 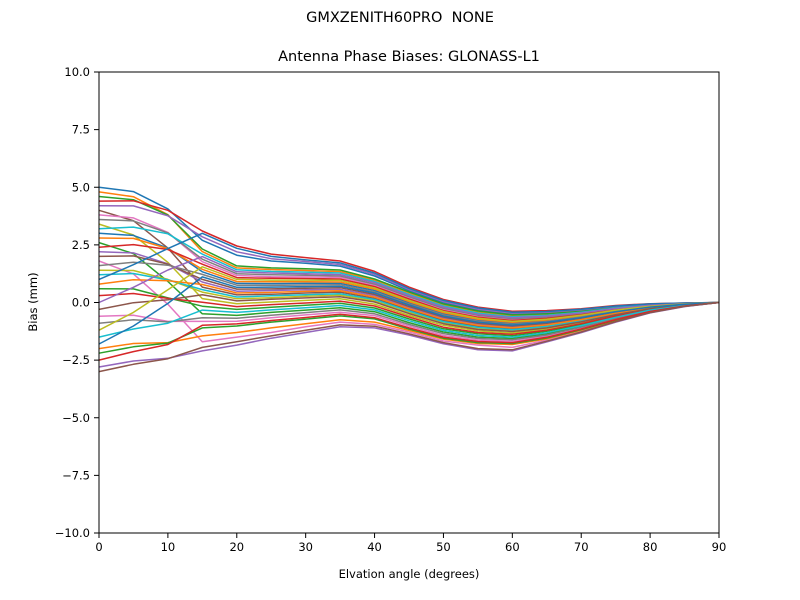 What do you see at coordinates (76, 360) in the screenshot?
I see `y-tick-label: −2.5` at bounding box center [76, 360].